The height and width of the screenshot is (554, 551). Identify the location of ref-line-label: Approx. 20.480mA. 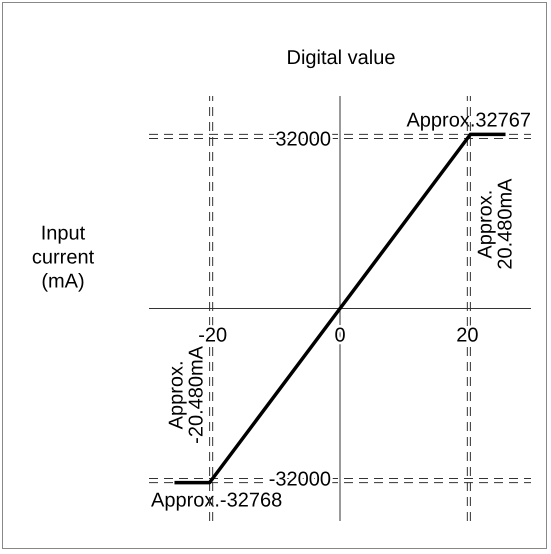
(495, 224).